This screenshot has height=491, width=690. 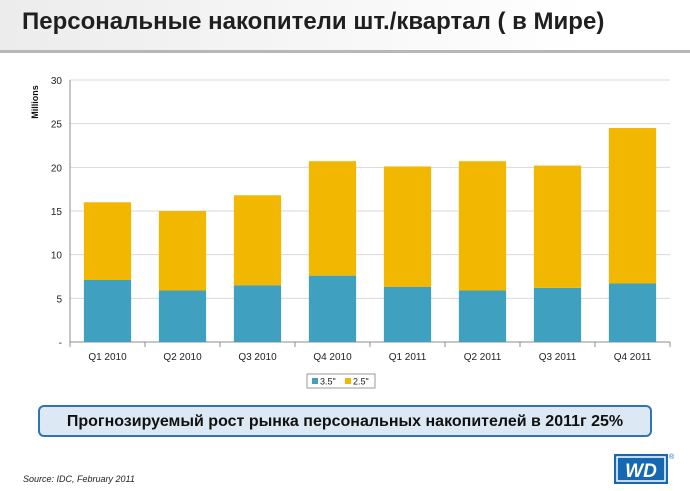 What do you see at coordinates (35, 102) in the screenshot?
I see `y-axis-title: Millions` at bounding box center [35, 102].